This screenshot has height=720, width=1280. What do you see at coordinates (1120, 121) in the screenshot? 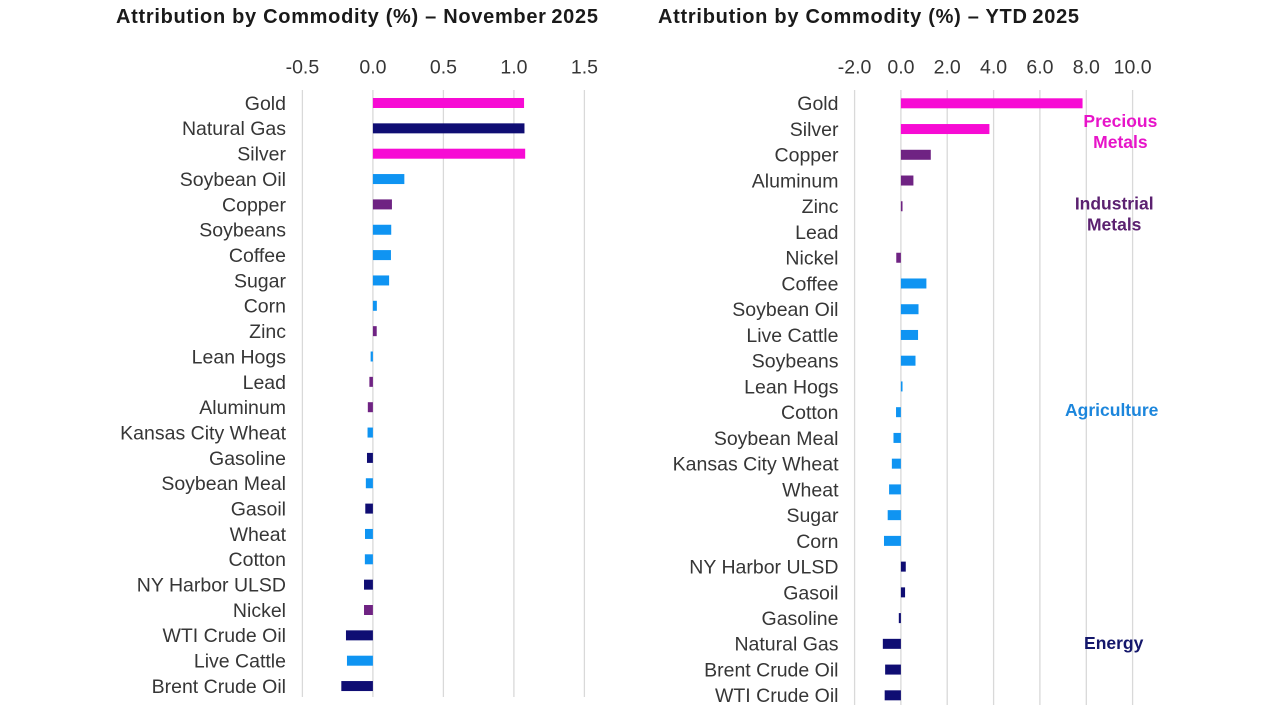
I see `svg-text: Precious` at bounding box center [1120, 121].